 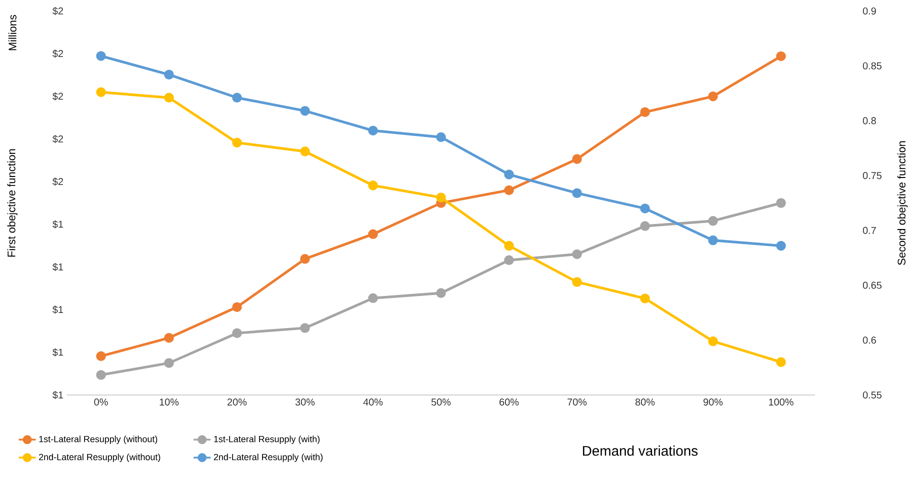 I want to click on legend-label: 2nd-Lateral Resupply (without), so click(x=99, y=458).